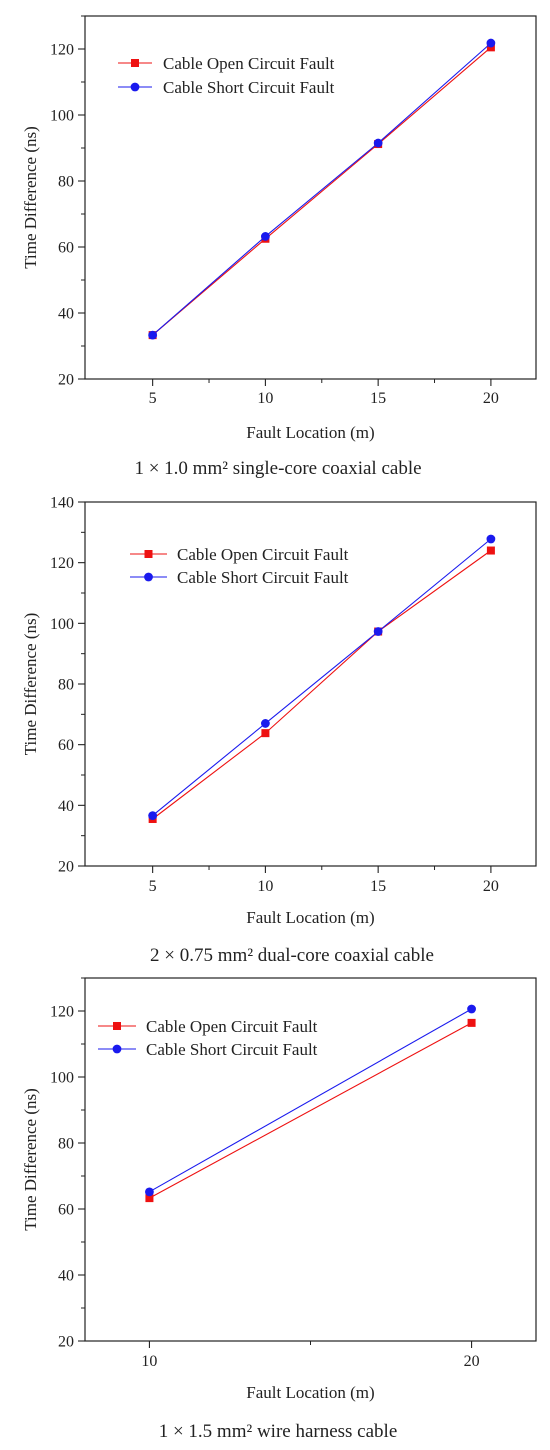 The width and height of the screenshot is (550, 1450). What do you see at coordinates (292, 955) in the screenshot?
I see `chart-caption: 2 × 0.75 mm² dual-core coaxial cable` at bounding box center [292, 955].